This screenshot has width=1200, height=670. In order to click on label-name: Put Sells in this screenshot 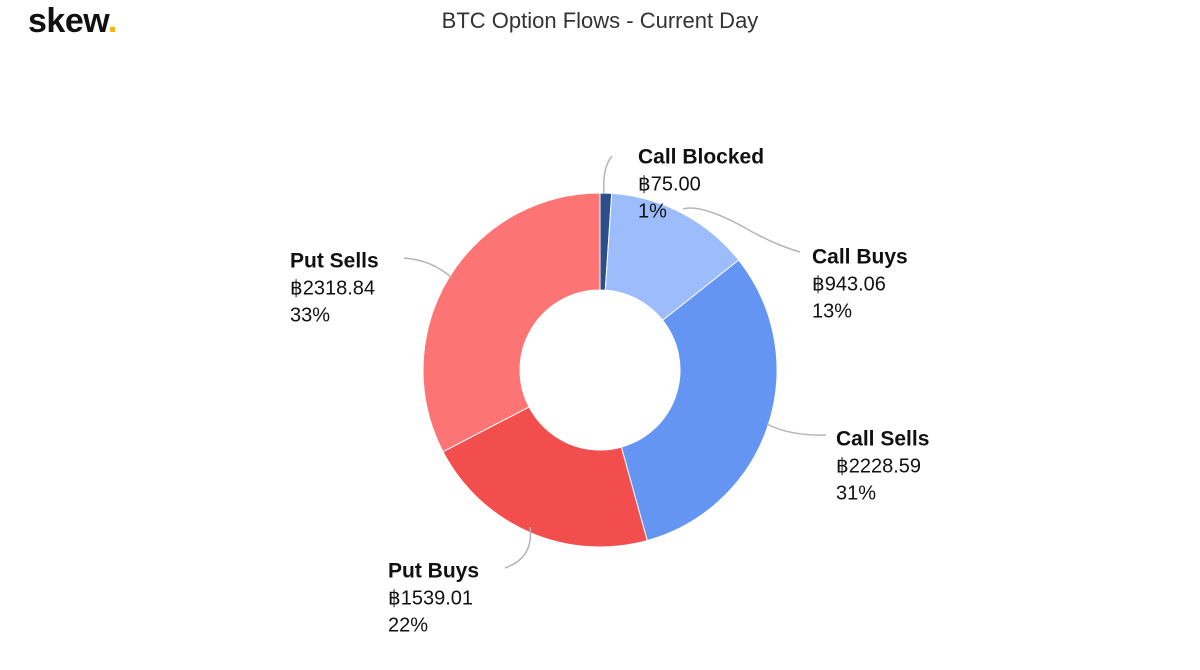, I will do `click(334, 261)`.